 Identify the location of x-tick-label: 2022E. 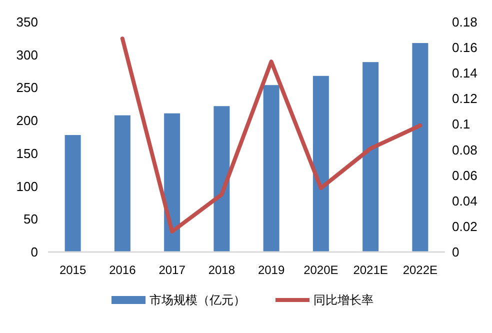
(420, 270).